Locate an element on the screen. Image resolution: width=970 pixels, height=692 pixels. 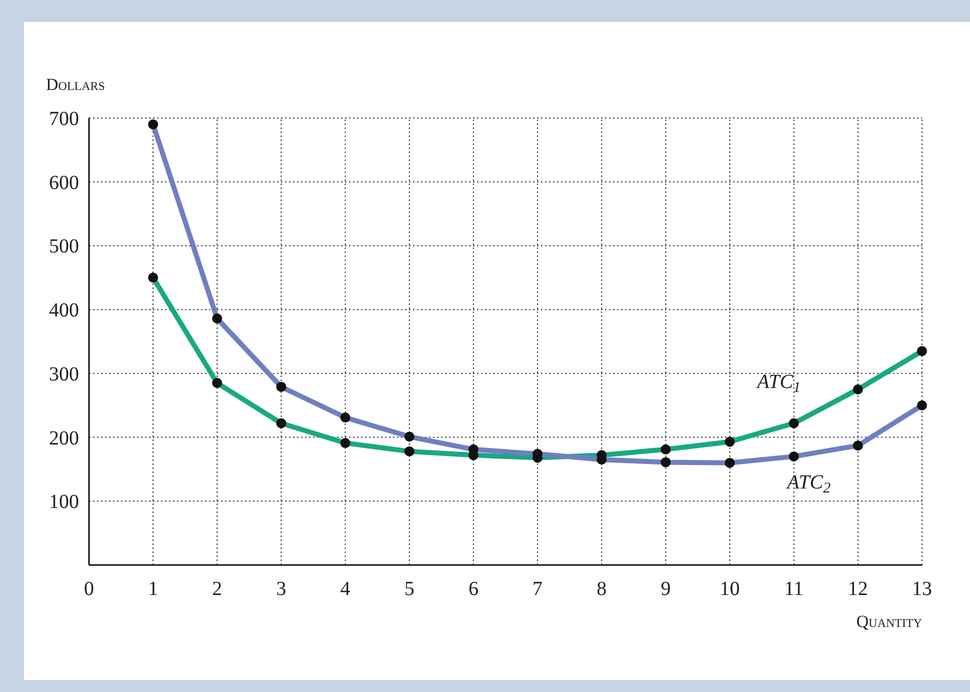
x-tick-label: 12 is located at coordinates (858, 589).